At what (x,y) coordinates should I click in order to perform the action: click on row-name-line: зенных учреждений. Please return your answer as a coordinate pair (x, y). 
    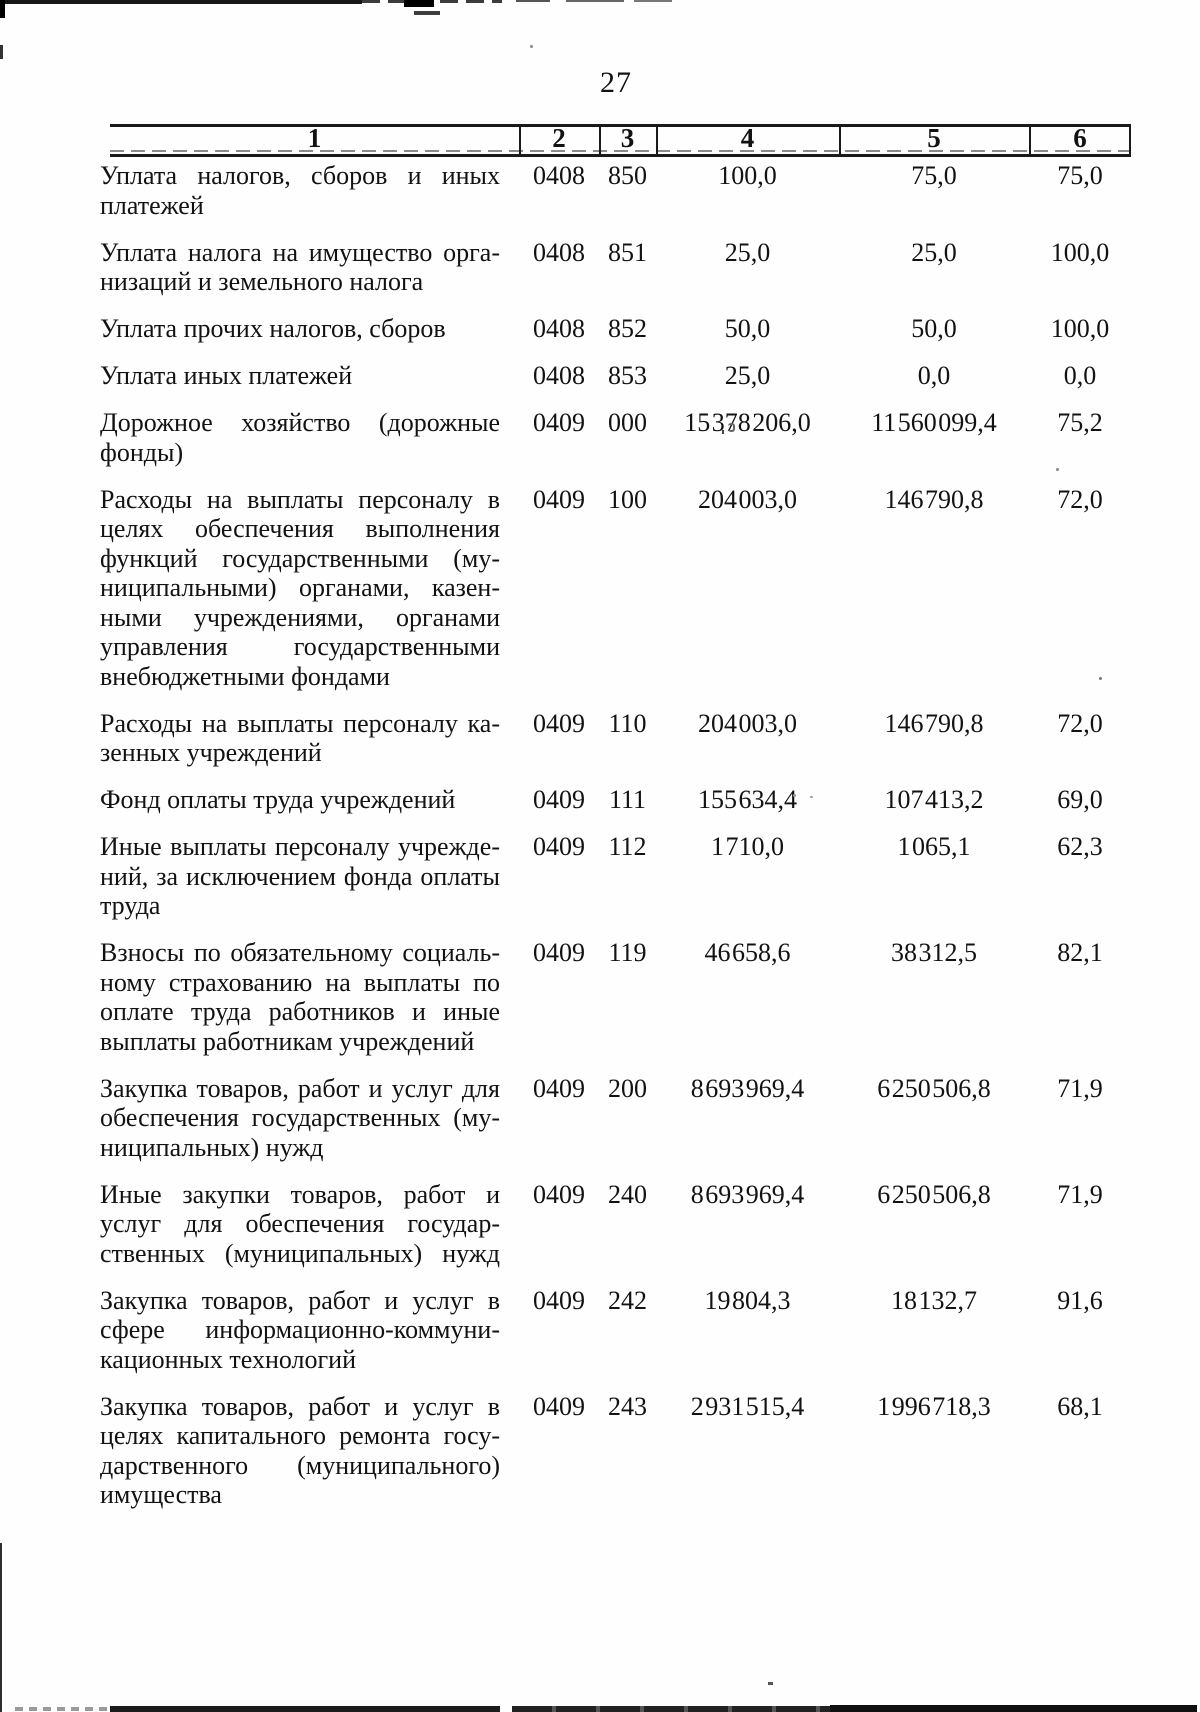
    Looking at the image, I should click on (211, 752).